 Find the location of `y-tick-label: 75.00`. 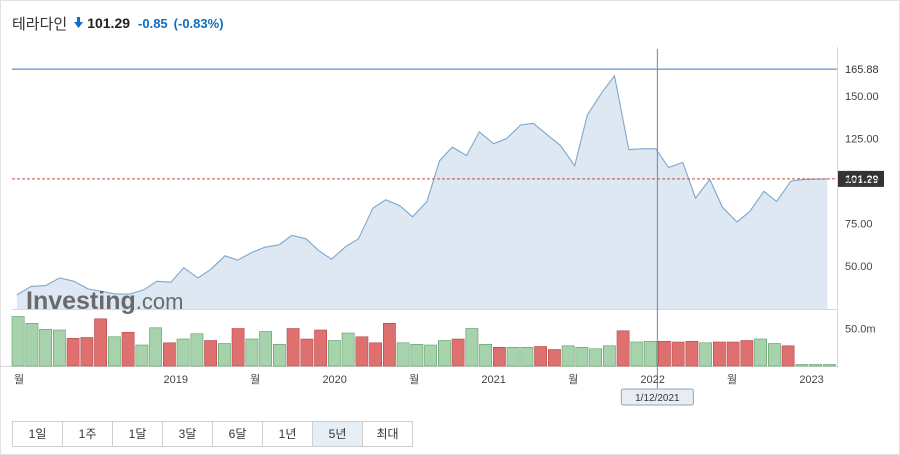

y-tick-label: 75.00 is located at coordinates (859, 225).